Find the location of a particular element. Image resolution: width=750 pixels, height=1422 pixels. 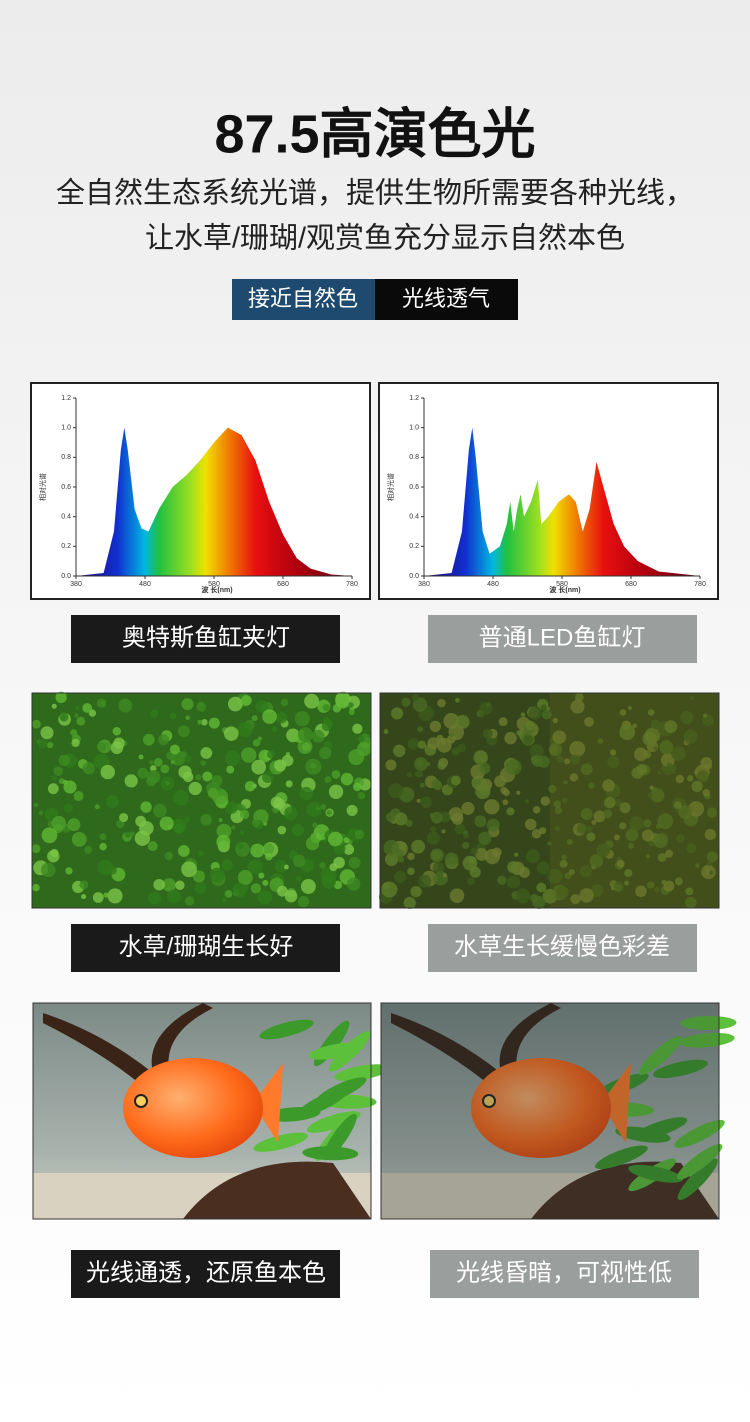

subtitle: 全自然生态系统光谱，提供生物所需要各种光线， is located at coordinates (375, 193).